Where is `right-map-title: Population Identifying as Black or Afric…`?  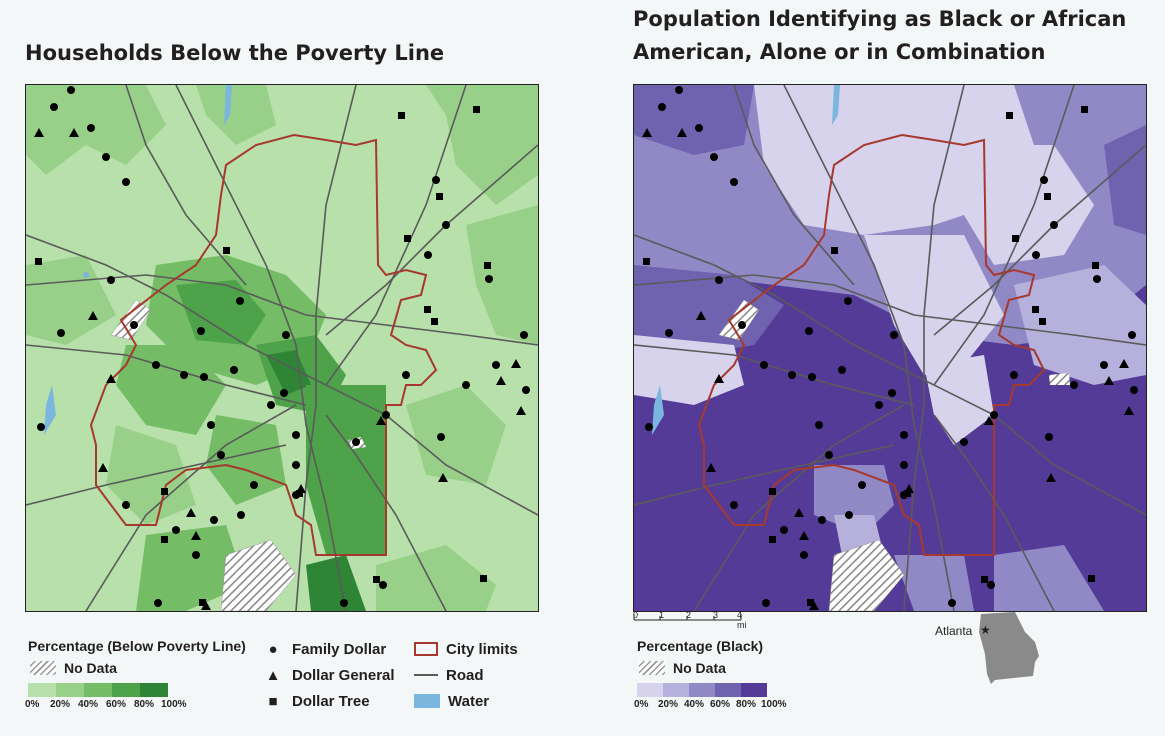
right-map-title: Population Identifying as Black or Afric… is located at coordinates (879, 36).